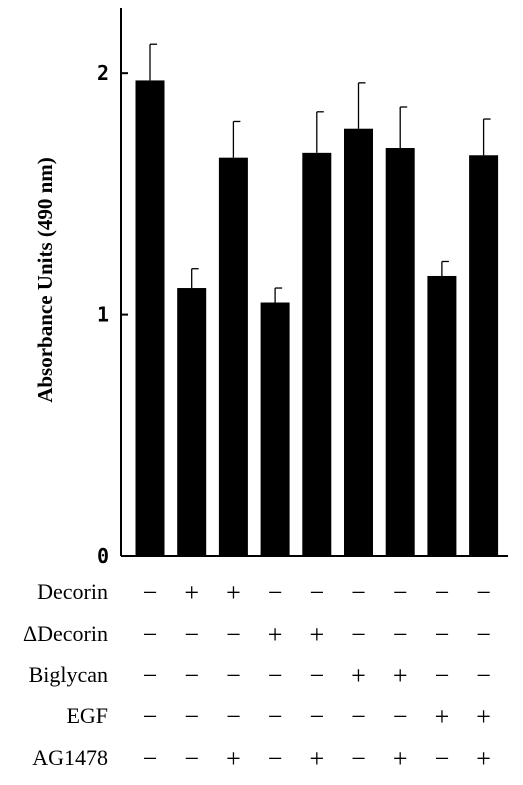  I want to click on y-tick-label: 0, so click(103, 556).